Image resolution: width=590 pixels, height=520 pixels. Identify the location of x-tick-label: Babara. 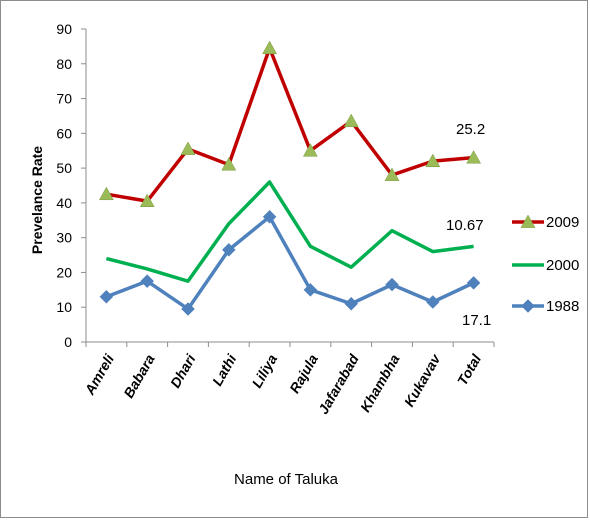
(139, 375).